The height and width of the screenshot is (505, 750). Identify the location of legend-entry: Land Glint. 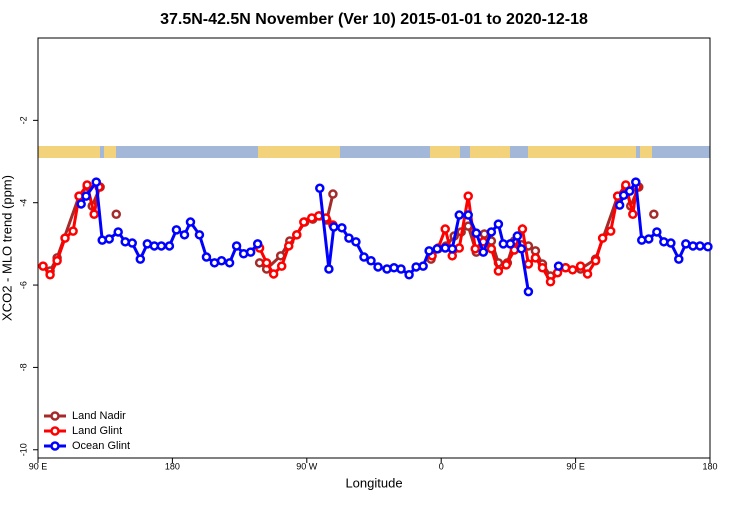
(83, 431).